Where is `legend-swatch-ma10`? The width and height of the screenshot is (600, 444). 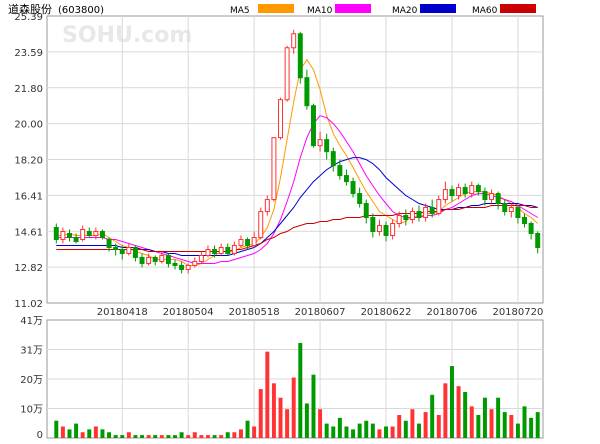
legend-swatch-ma10 is located at coordinates (353, 8).